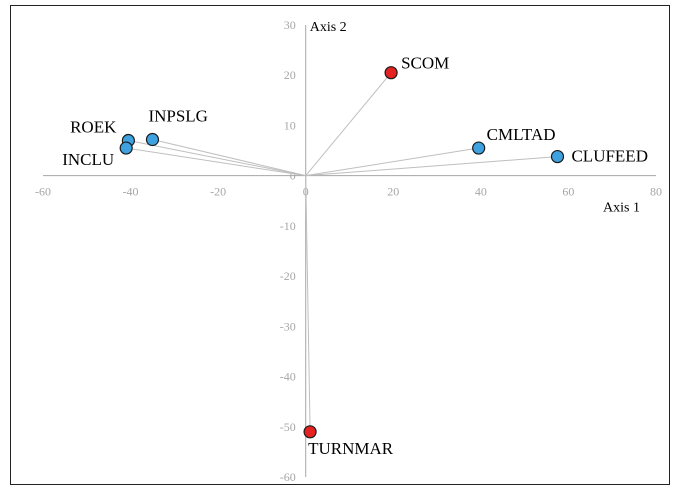 The width and height of the screenshot is (675, 489). Describe the element at coordinates (293, 176) in the screenshot. I see `y-tick-label: 0` at that location.